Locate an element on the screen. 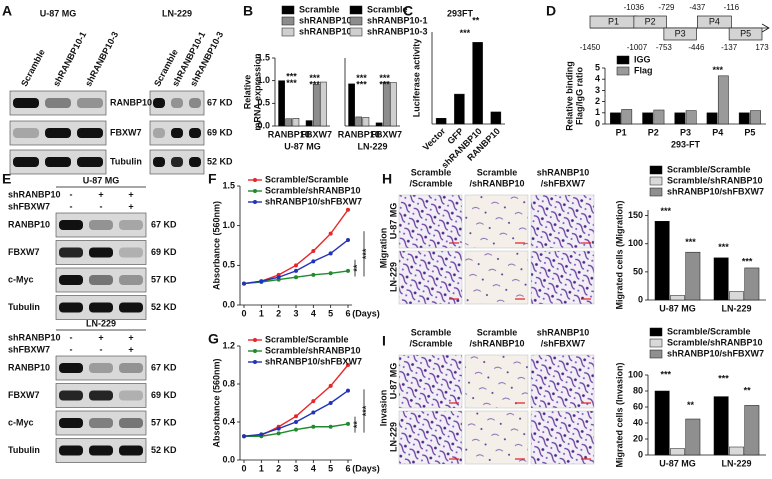 The width and height of the screenshot is (772, 479). cell-line: U-87 MG is located at coordinates (101, 180).